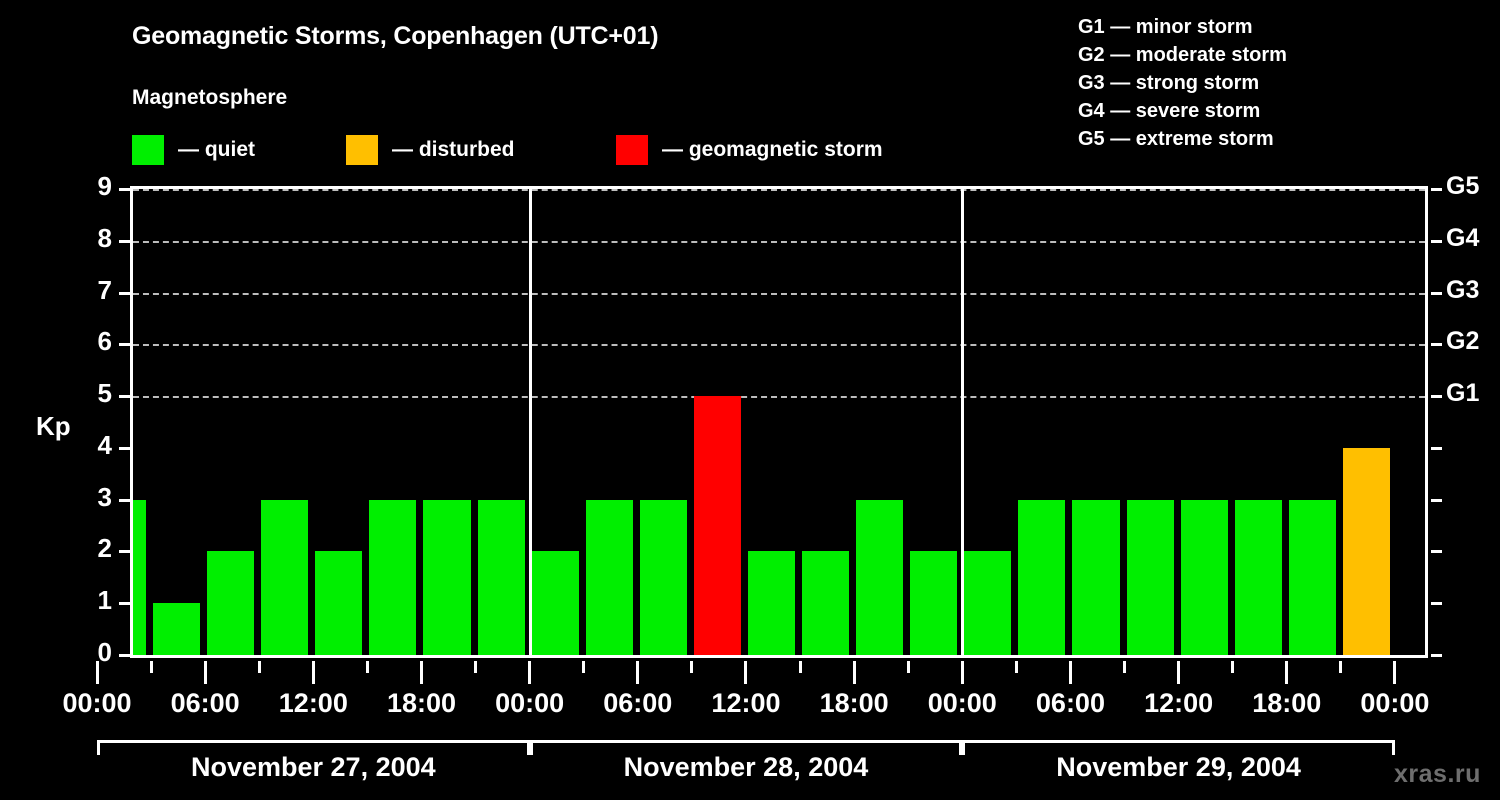 Image resolution: width=1500 pixels, height=800 pixels. What do you see at coordinates (746, 767) in the screenshot?
I see `date-label-2: November 28, 2004` at bounding box center [746, 767].